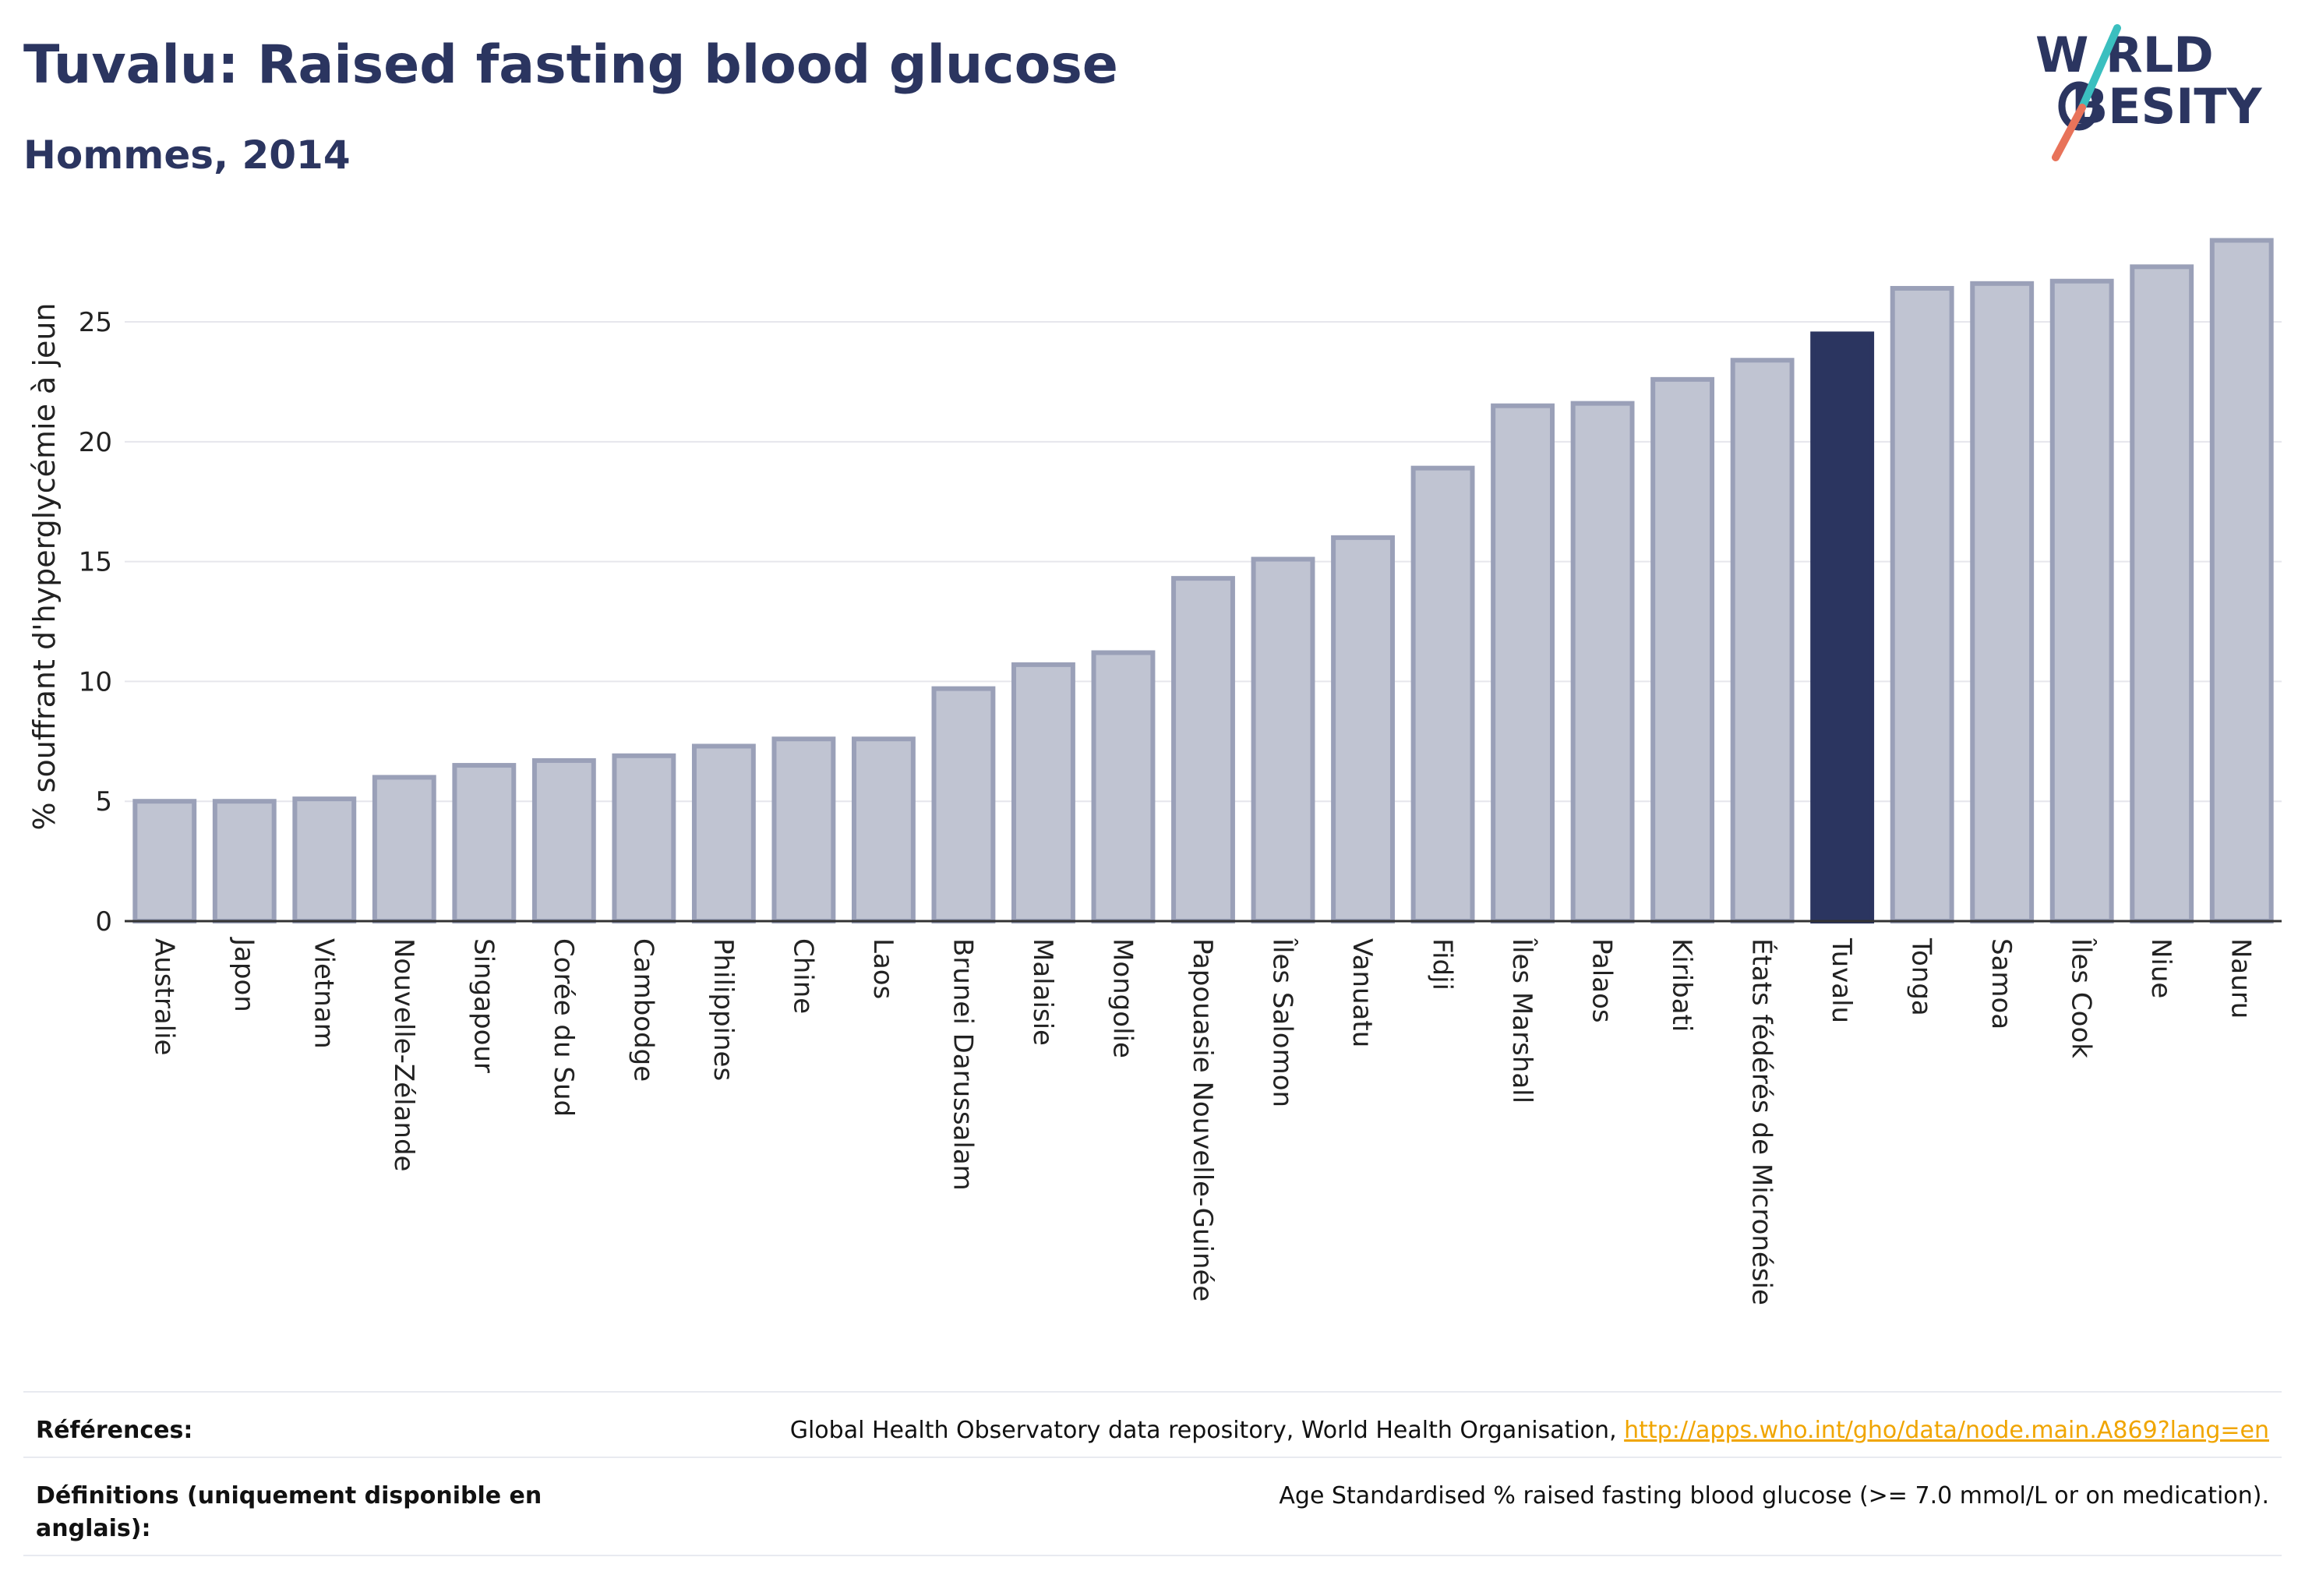 The height and width of the screenshot is (1596, 2305). I want to click on x-tick-label: Îles Cook, so click(2082, 997).